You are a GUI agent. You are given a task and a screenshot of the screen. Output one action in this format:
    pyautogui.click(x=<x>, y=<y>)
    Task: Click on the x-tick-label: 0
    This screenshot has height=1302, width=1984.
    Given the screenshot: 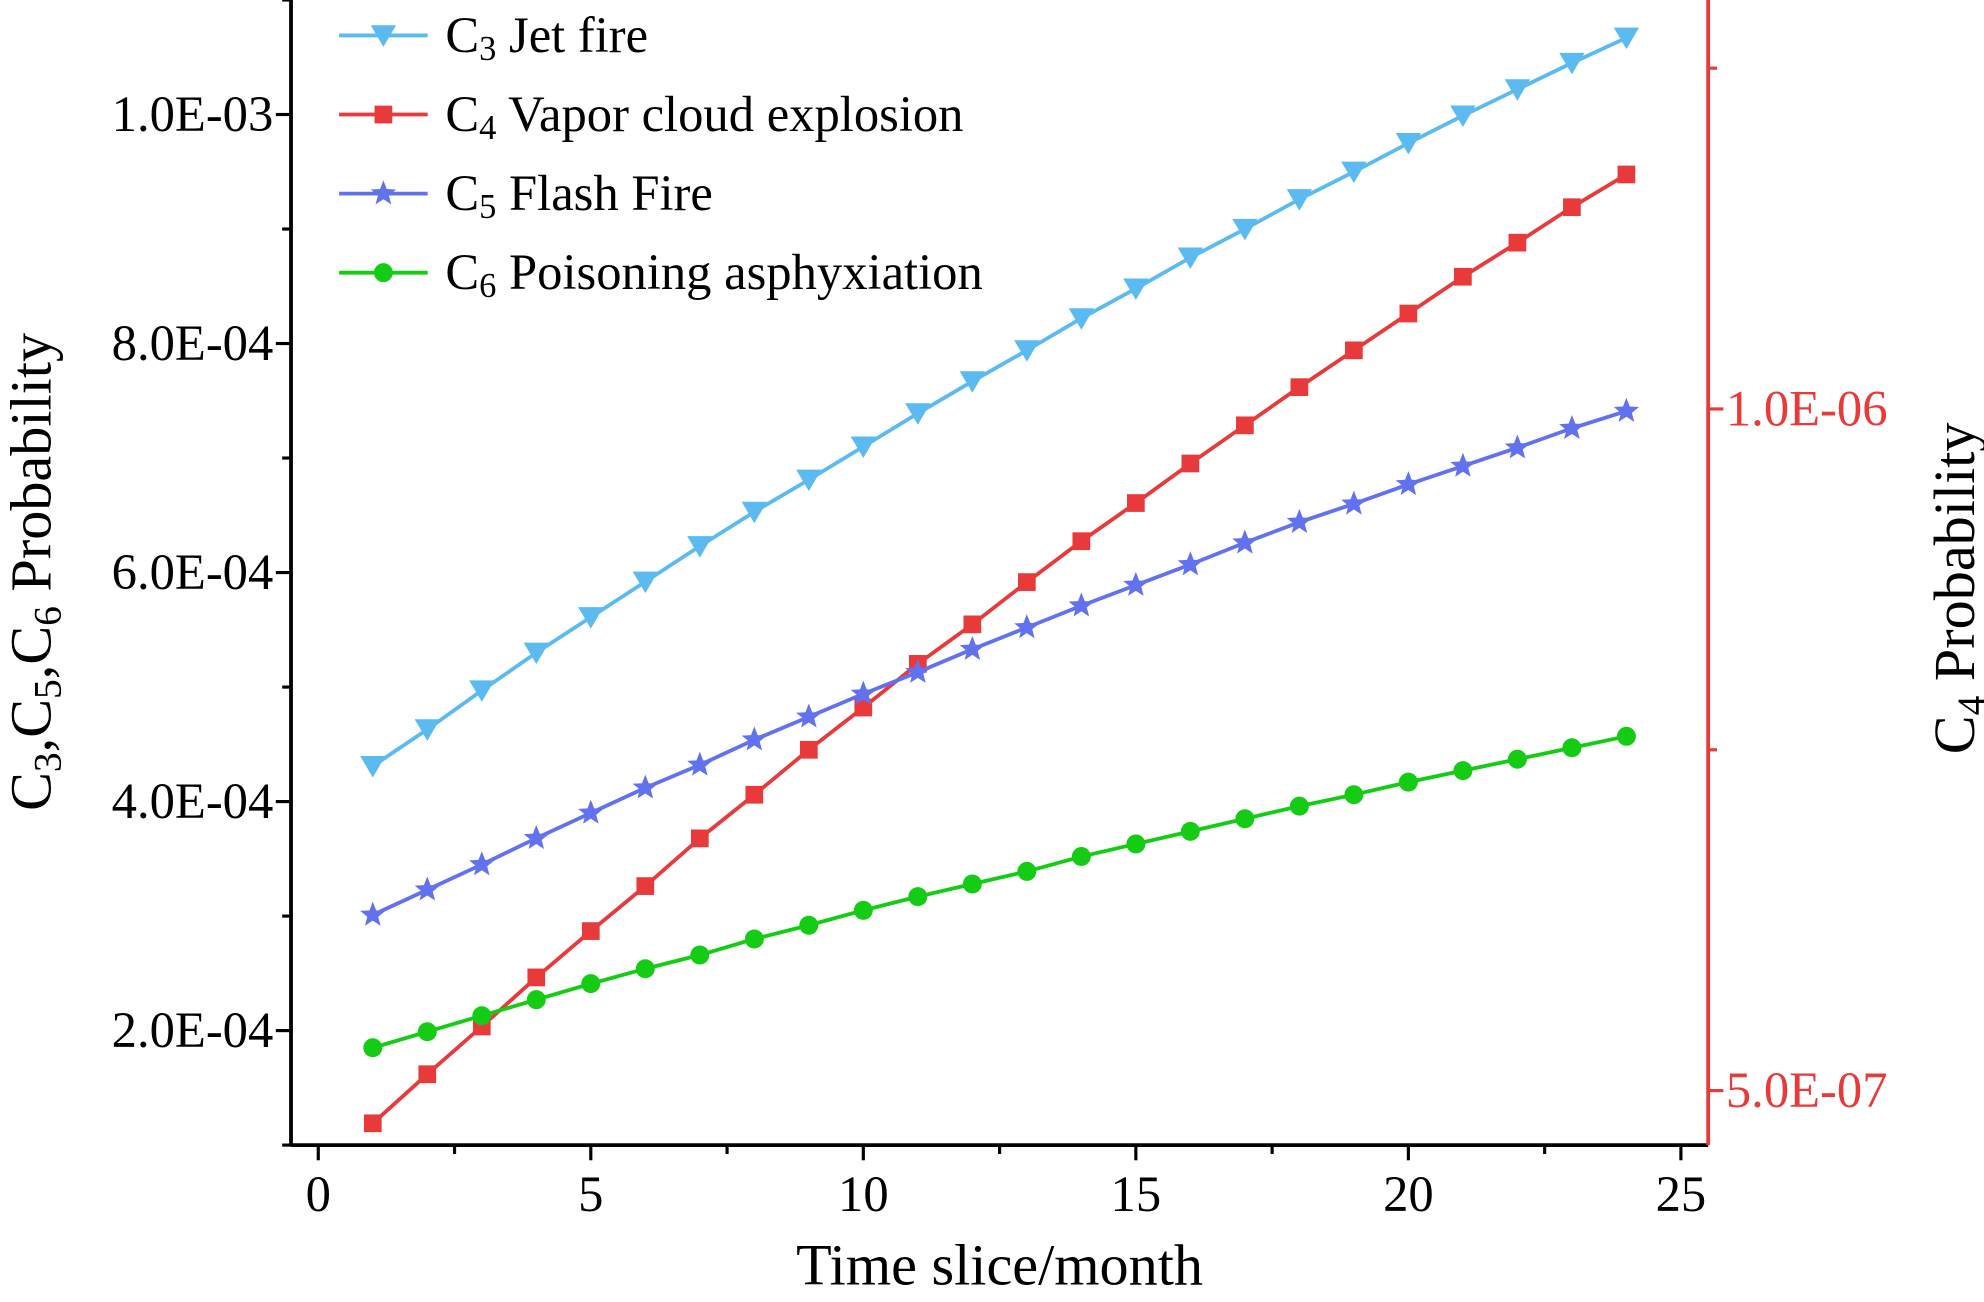 What is the action you would take?
    pyautogui.click(x=318, y=1194)
    